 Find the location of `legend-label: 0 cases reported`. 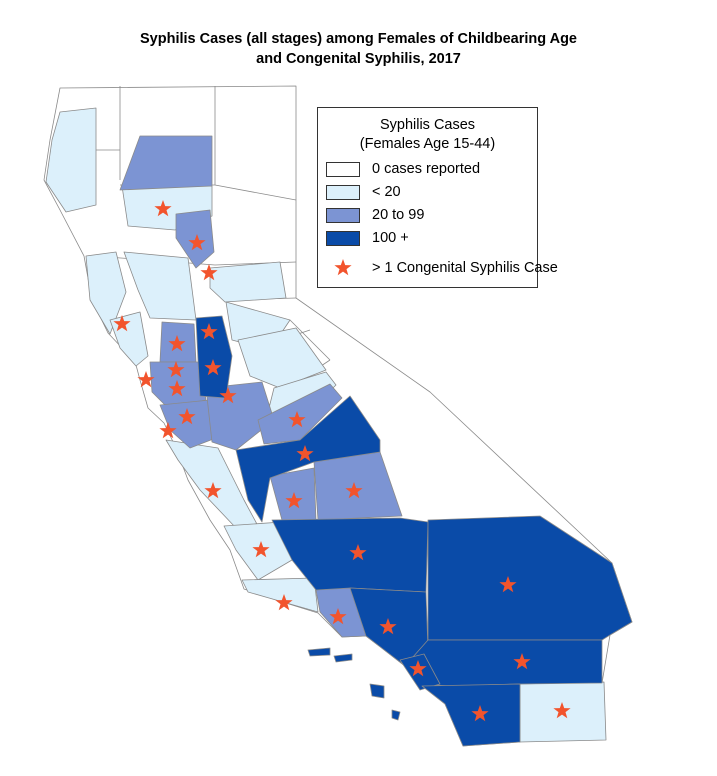

legend-label: 0 cases reported is located at coordinates (426, 169).